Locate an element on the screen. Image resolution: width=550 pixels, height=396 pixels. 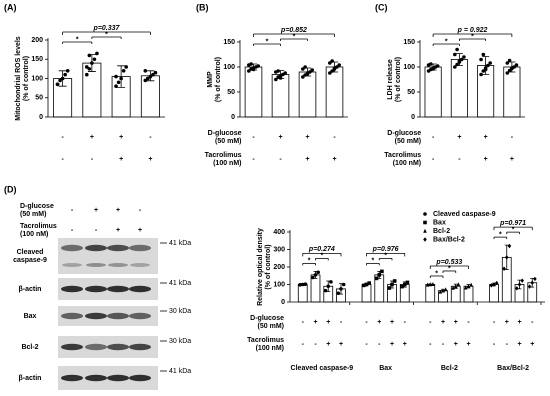
group-label: Cleaved caspase-9 is located at coordinates (322, 368).